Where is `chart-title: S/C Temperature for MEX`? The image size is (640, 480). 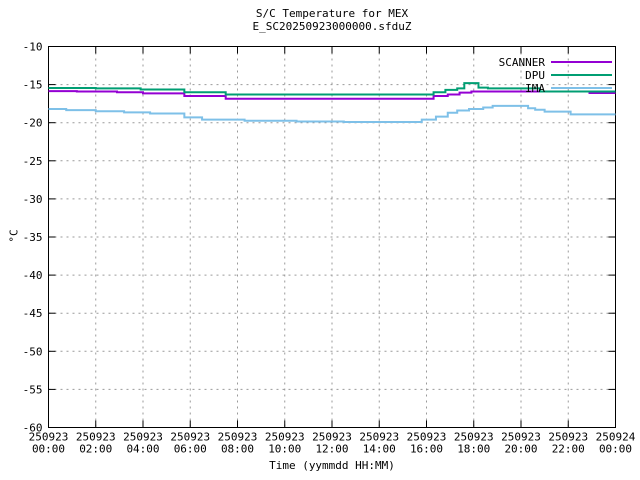 chart-title: S/C Temperature for MEX is located at coordinates (332, 13).